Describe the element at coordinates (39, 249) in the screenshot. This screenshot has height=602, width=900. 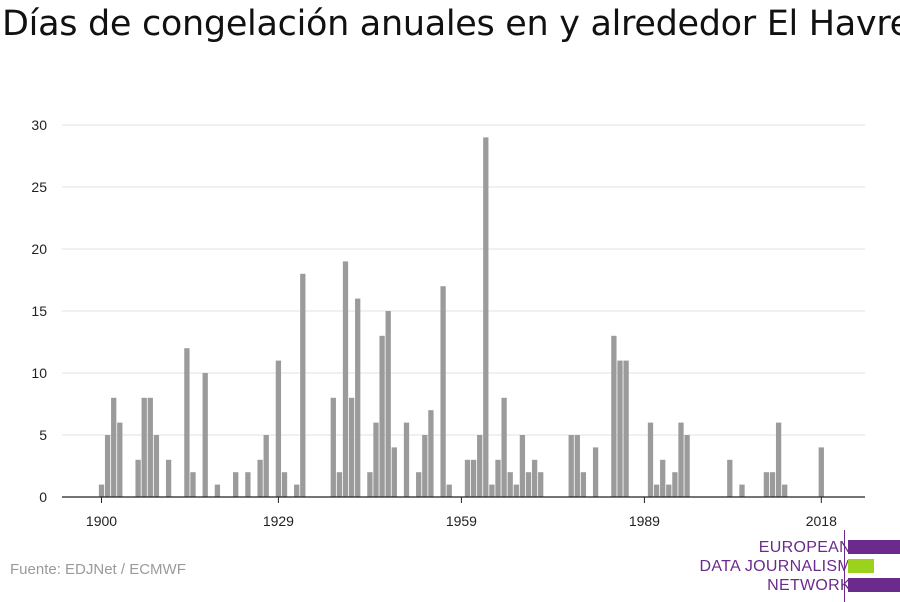
I see `y-tick-label: 20` at that location.